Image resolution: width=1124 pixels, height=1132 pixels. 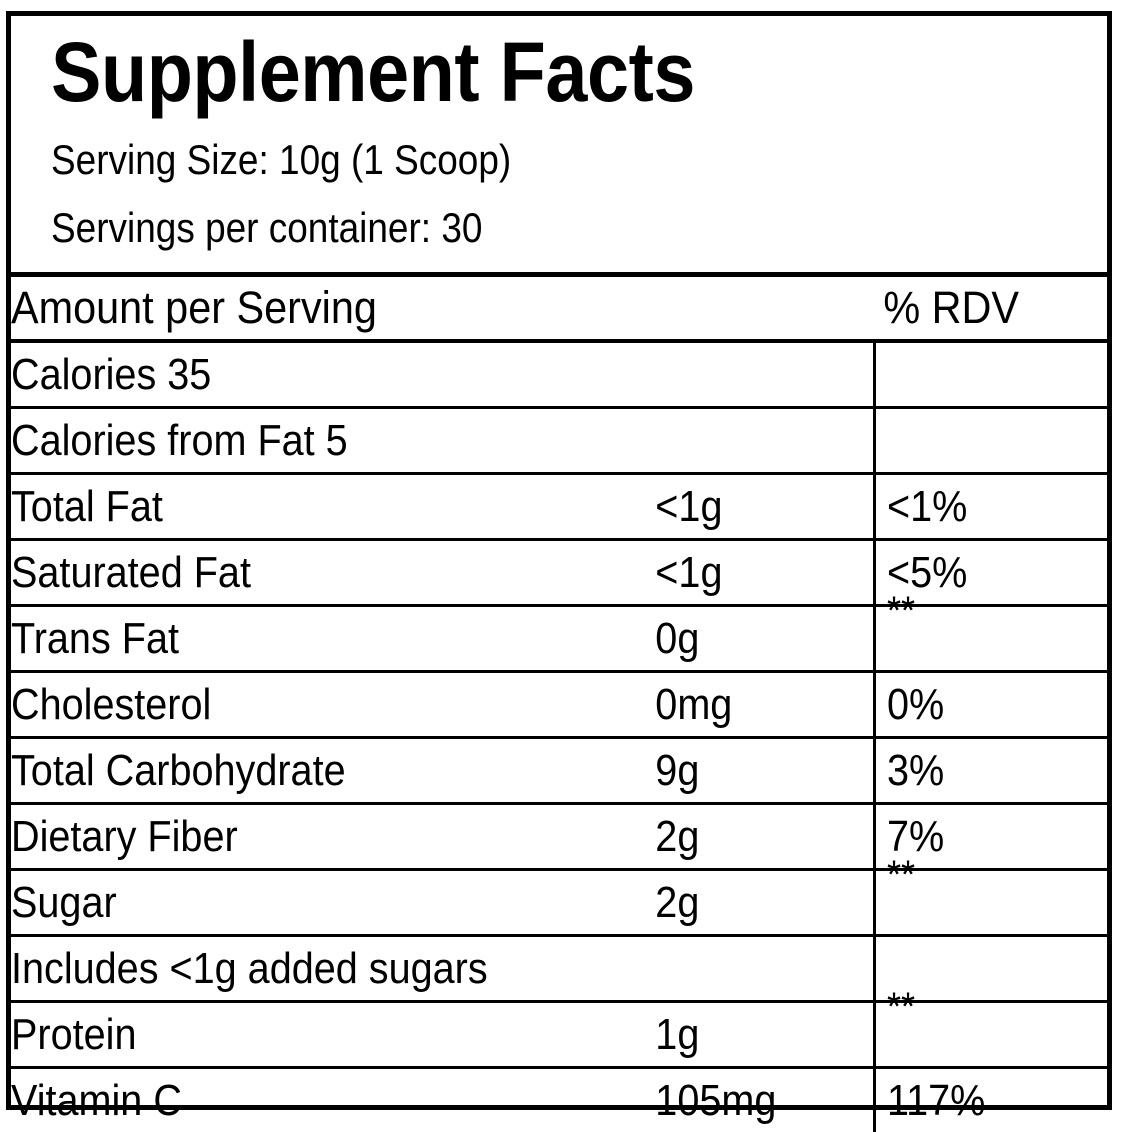 I want to click on table-header-row: Amount per Serving % RDV, so click(x=559, y=309).